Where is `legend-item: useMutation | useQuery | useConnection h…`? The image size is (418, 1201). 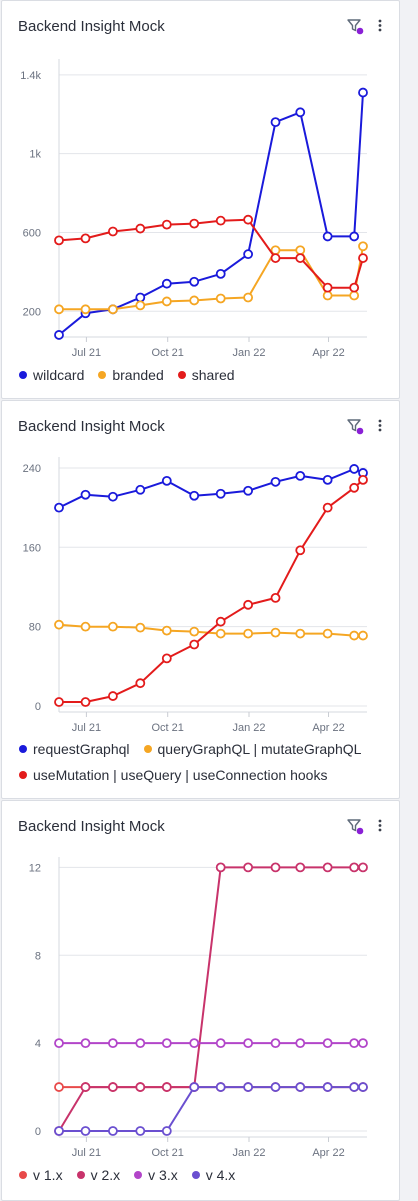
legend-item: useMutation | useQuery | useConnection h… is located at coordinates (173, 775).